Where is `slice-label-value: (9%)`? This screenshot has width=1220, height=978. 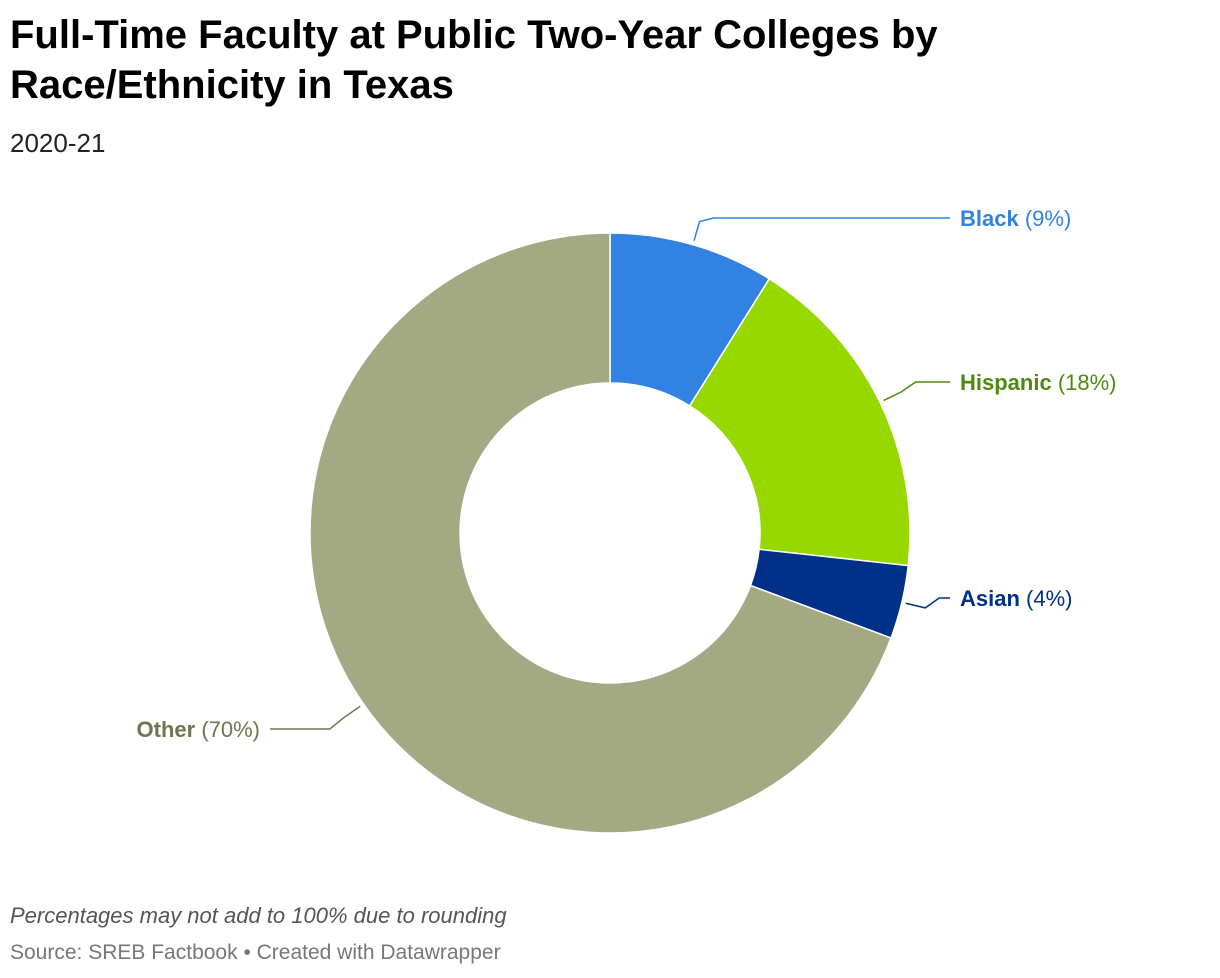
slice-label-value: (9%) is located at coordinates (1045, 218).